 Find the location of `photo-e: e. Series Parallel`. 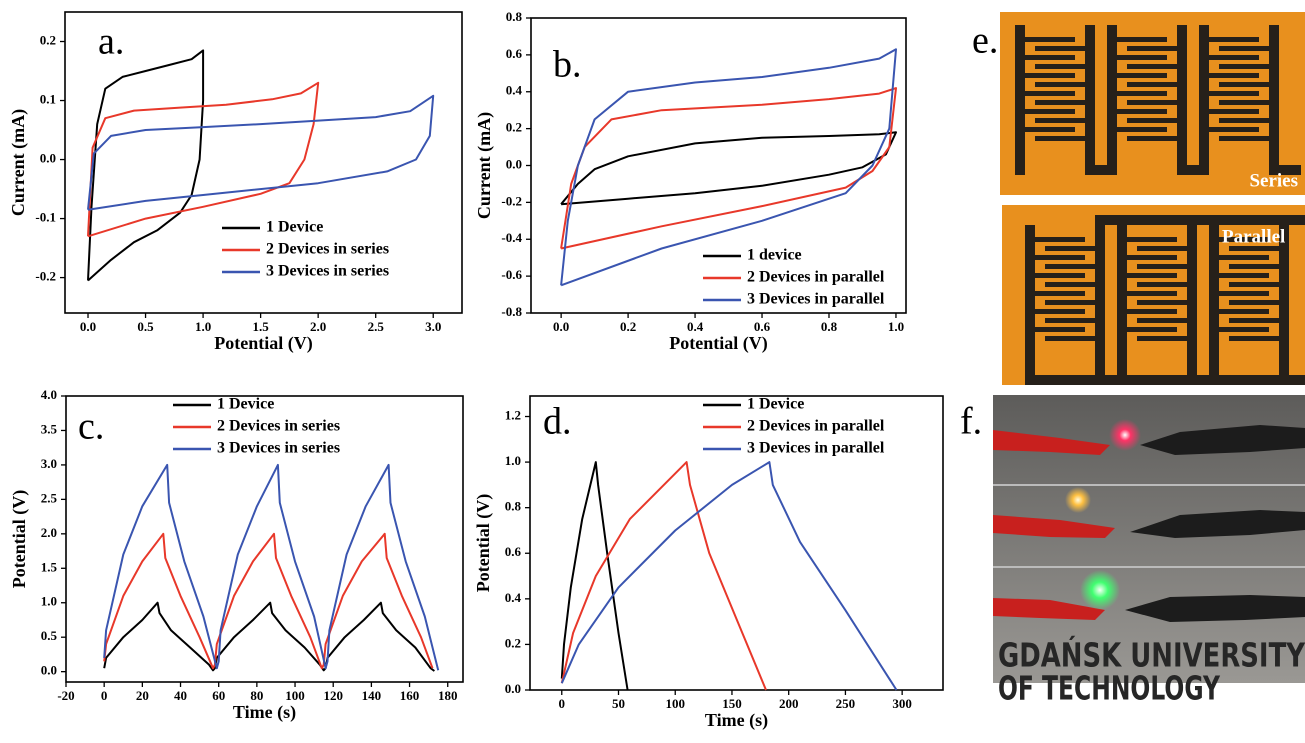

photo-e: e. Series Parallel is located at coordinates (1138, 198).